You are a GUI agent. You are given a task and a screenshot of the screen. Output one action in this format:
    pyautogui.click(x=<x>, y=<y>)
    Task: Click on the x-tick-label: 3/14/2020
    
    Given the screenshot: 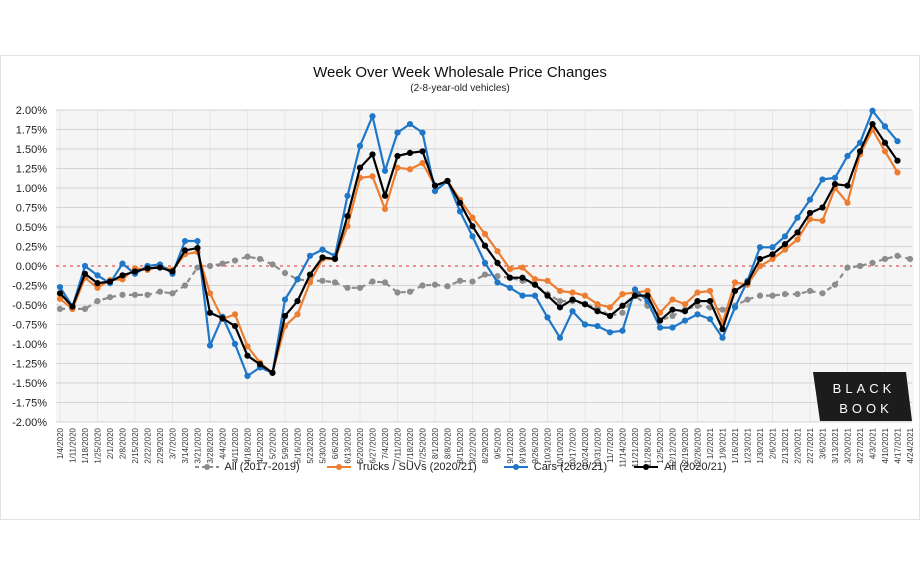 What is the action you would take?
    pyautogui.click(x=185, y=445)
    